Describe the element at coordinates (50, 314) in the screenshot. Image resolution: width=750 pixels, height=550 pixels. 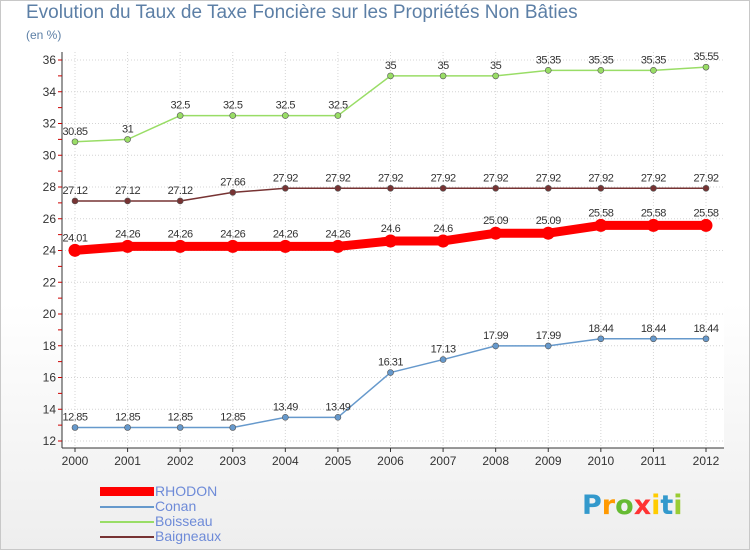
I see `y-tick-label: 20` at that location.